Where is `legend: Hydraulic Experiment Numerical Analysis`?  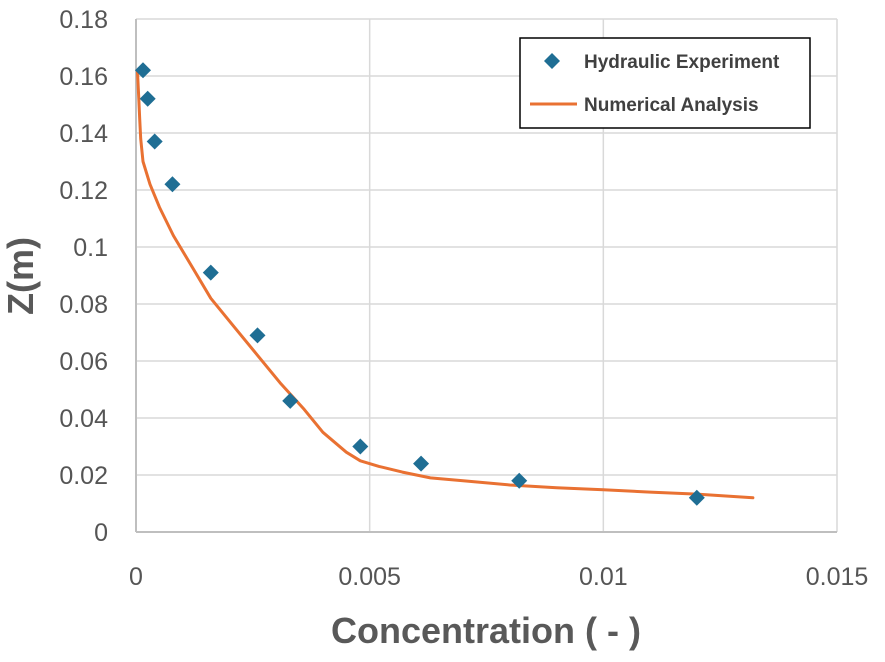 legend: Hydraulic Experiment Numerical Analysis is located at coordinates (665, 83).